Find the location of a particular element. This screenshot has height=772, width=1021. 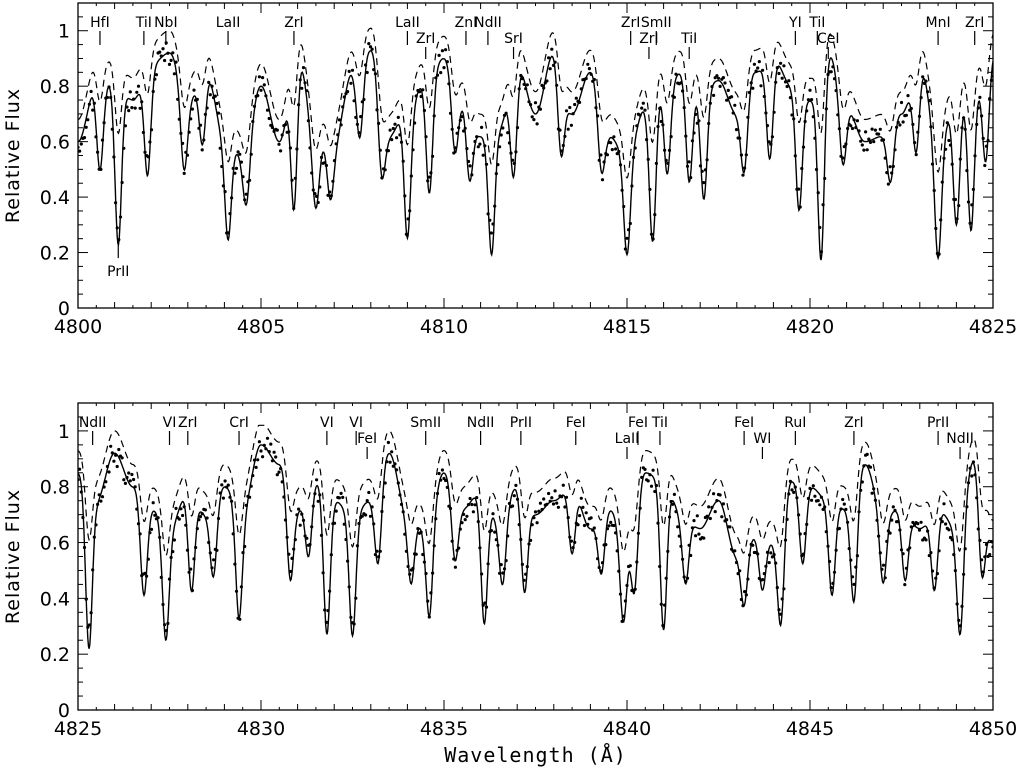

line-id-marker: TiI is located at coordinates (143, 30).